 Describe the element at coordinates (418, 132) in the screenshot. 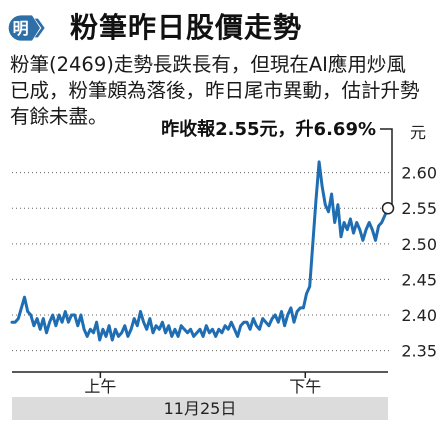

I see `y-axis-unit: 元` at that location.